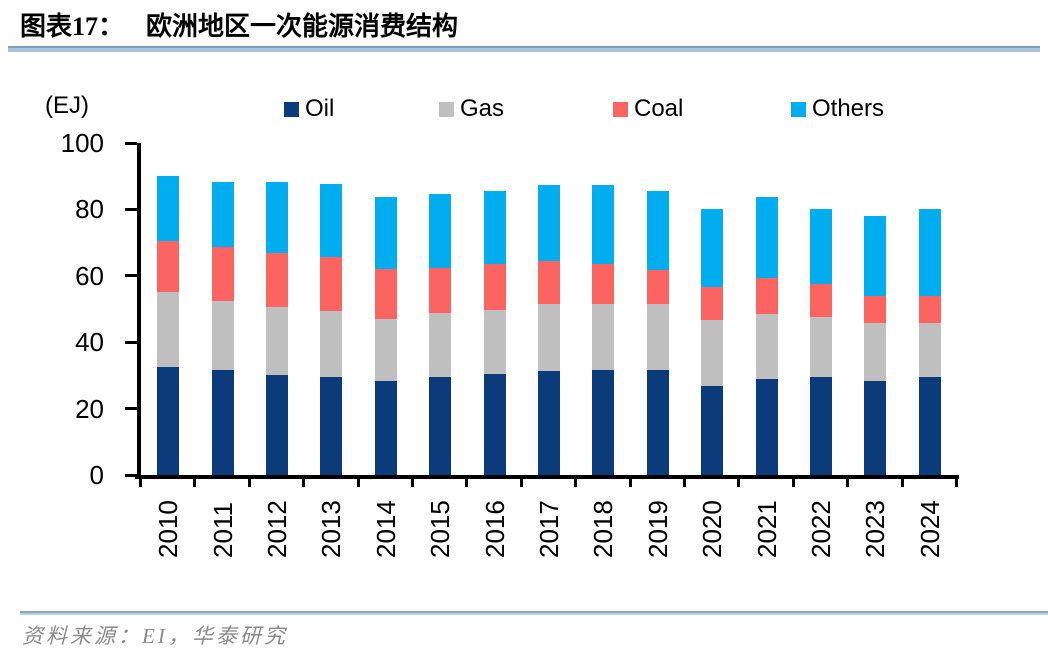  What do you see at coordinates (168, 208) in the screenshot?
I see `bar-segment-others-2010` at bounding box center [168, 208].